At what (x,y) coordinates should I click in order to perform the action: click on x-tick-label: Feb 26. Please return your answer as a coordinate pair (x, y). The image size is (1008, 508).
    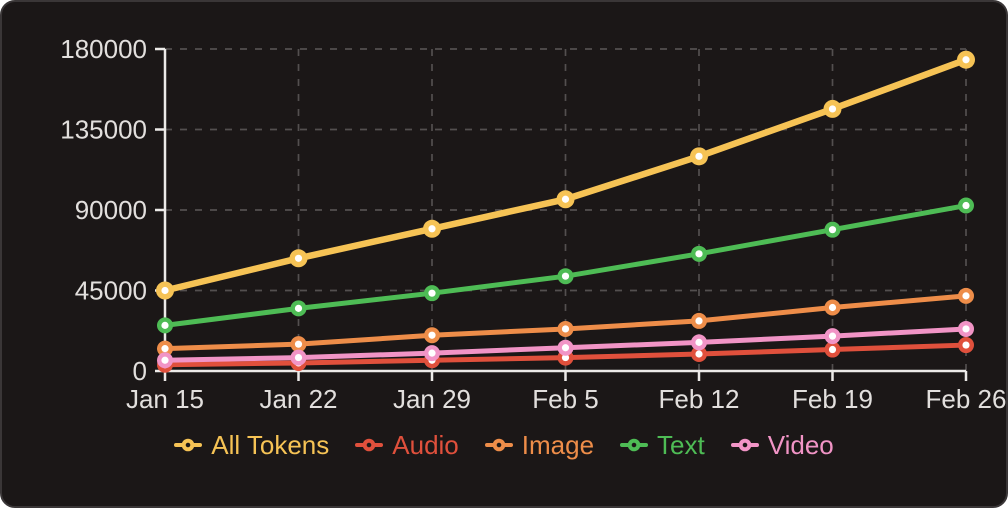
    Looking at the image, I should click on (966, 399).